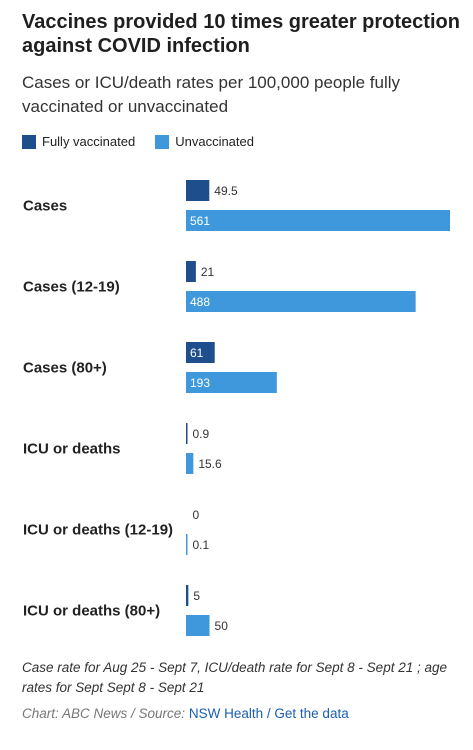 Image resolution: width=473 pixels, height=750 pixels. Describe the element at coordinates (89, 141) in the screenshot. I see `legend-label-fully-vaccinated: Fully vaccinated` at that location.